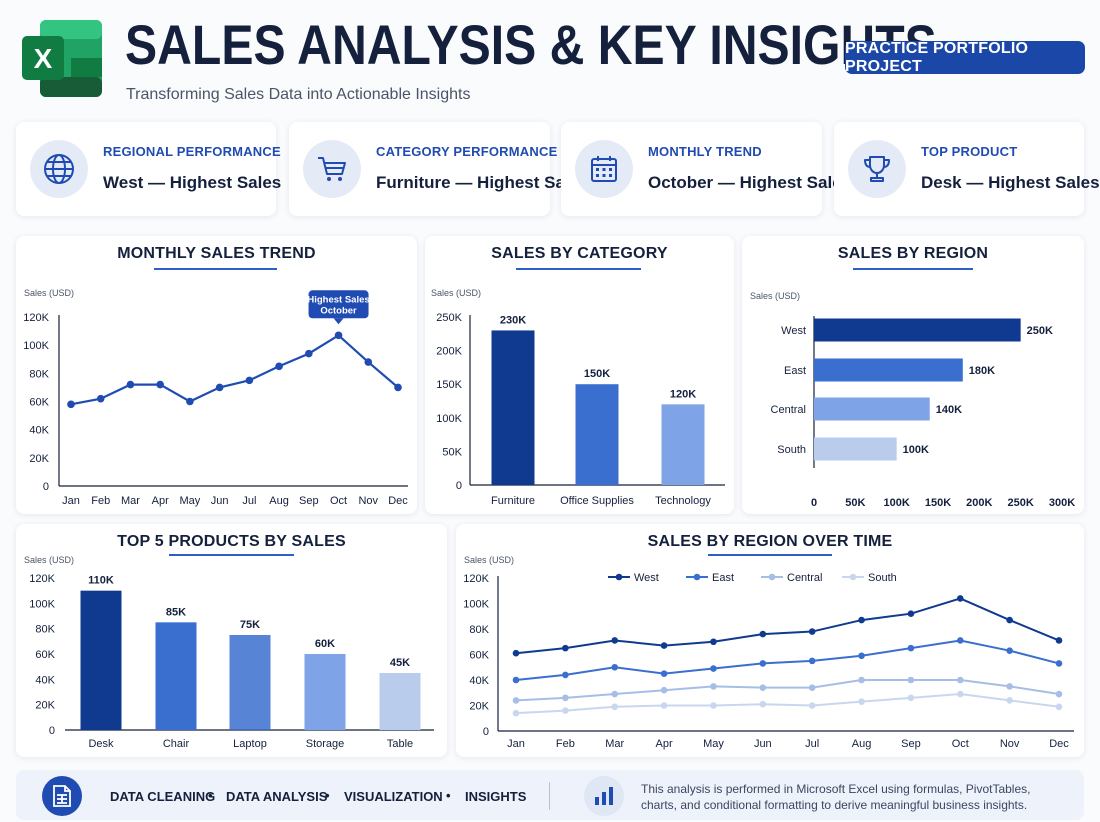 The height and width of the screenshot is (822, 1100). Describe the element at coordinates (332, 169) in the screenshot. I see `cart-icon` at that location.